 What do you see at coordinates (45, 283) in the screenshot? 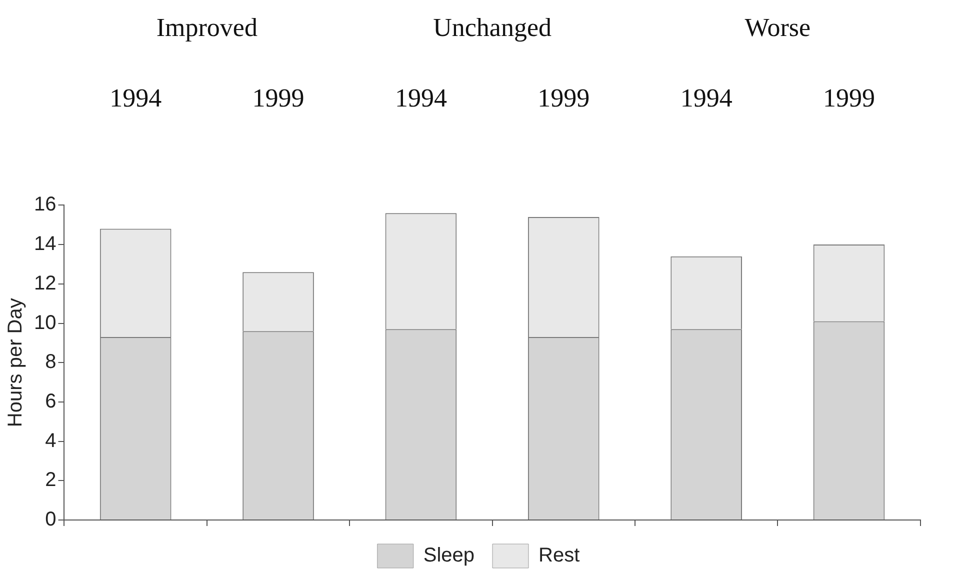
I see `y-tick-label: 12` at bounding box center [45, 283].